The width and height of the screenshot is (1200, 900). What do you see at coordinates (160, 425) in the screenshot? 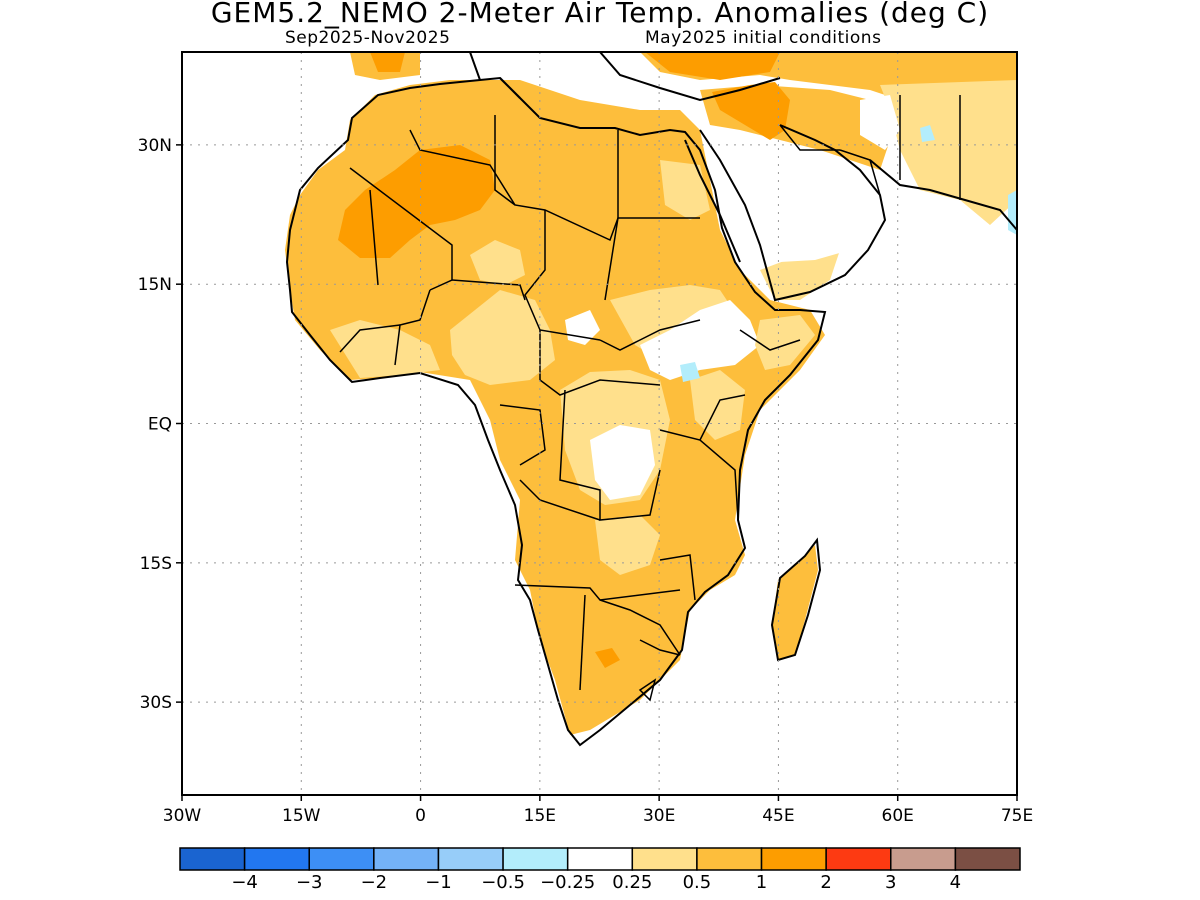
I see `lat-tick-label: EQ` at bounding box center [160, 425].